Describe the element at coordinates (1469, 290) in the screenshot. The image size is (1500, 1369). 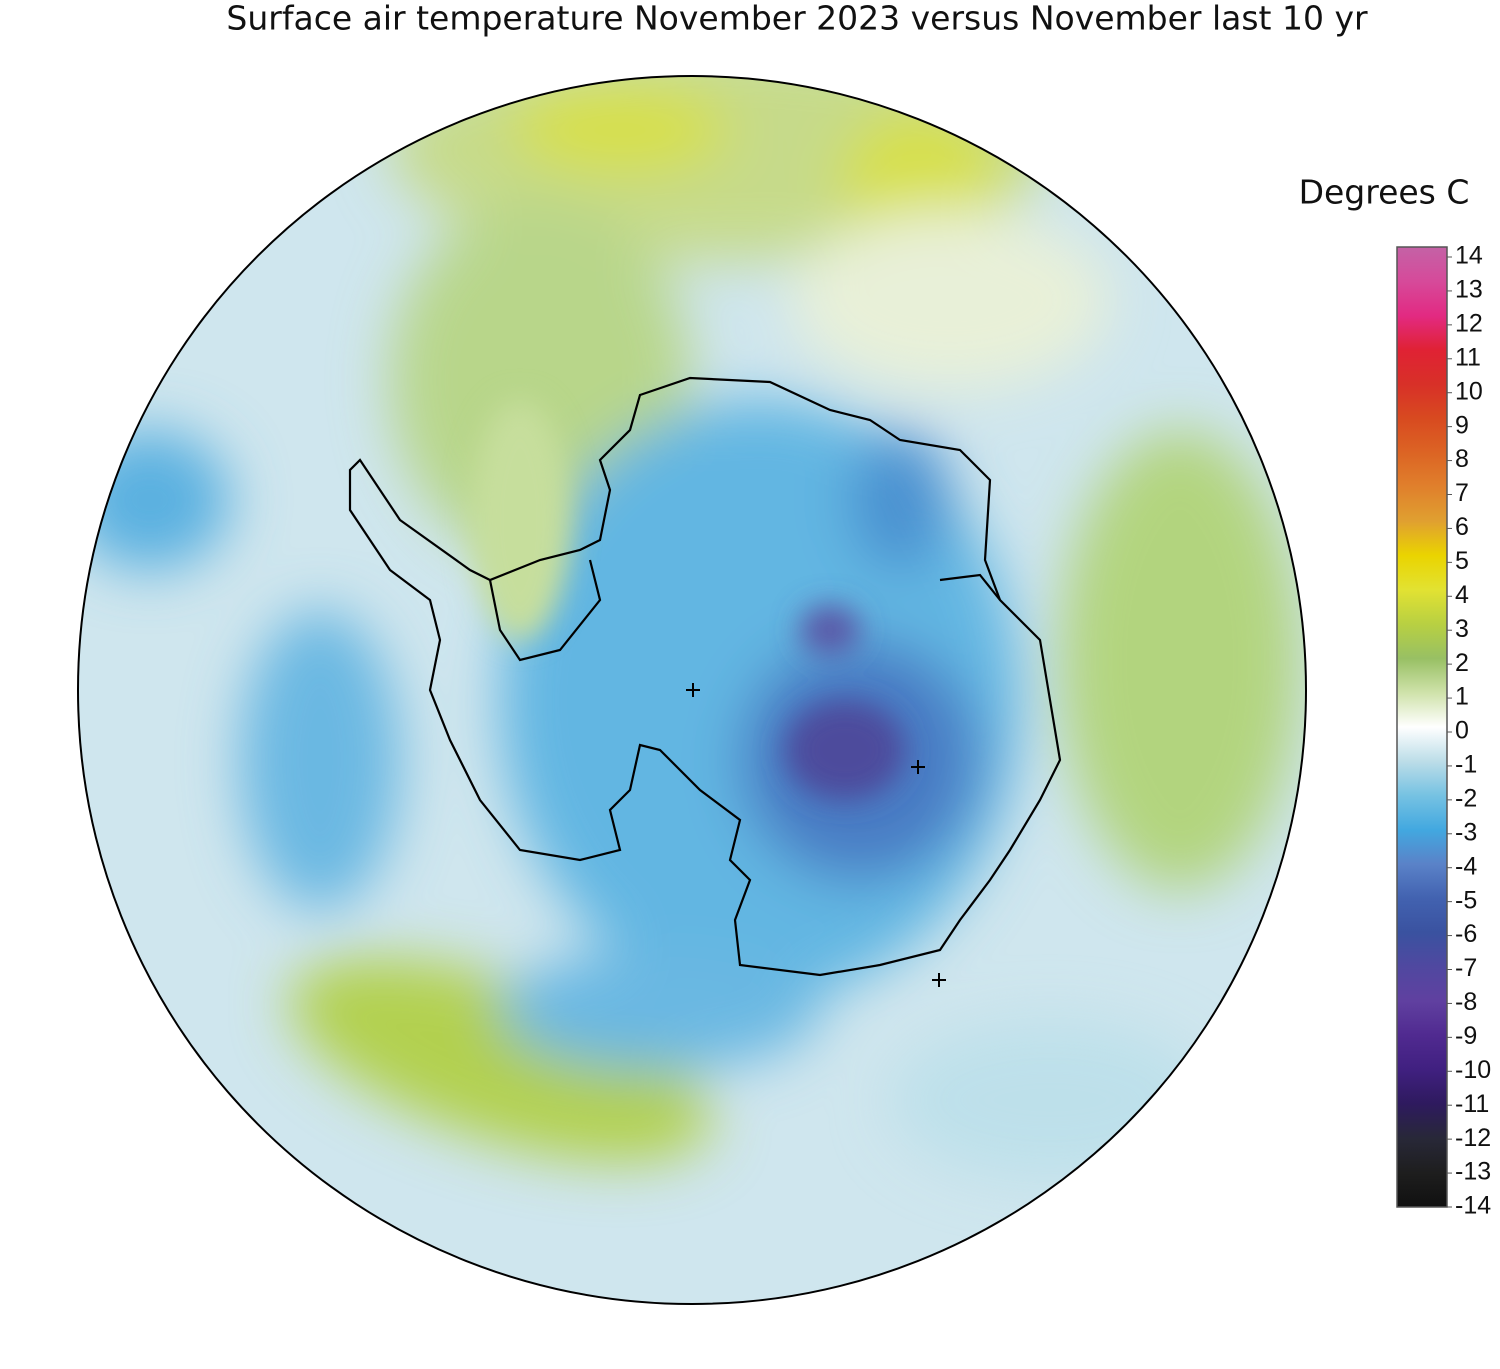
I see `colorbar-tick-label: 13` at that location.